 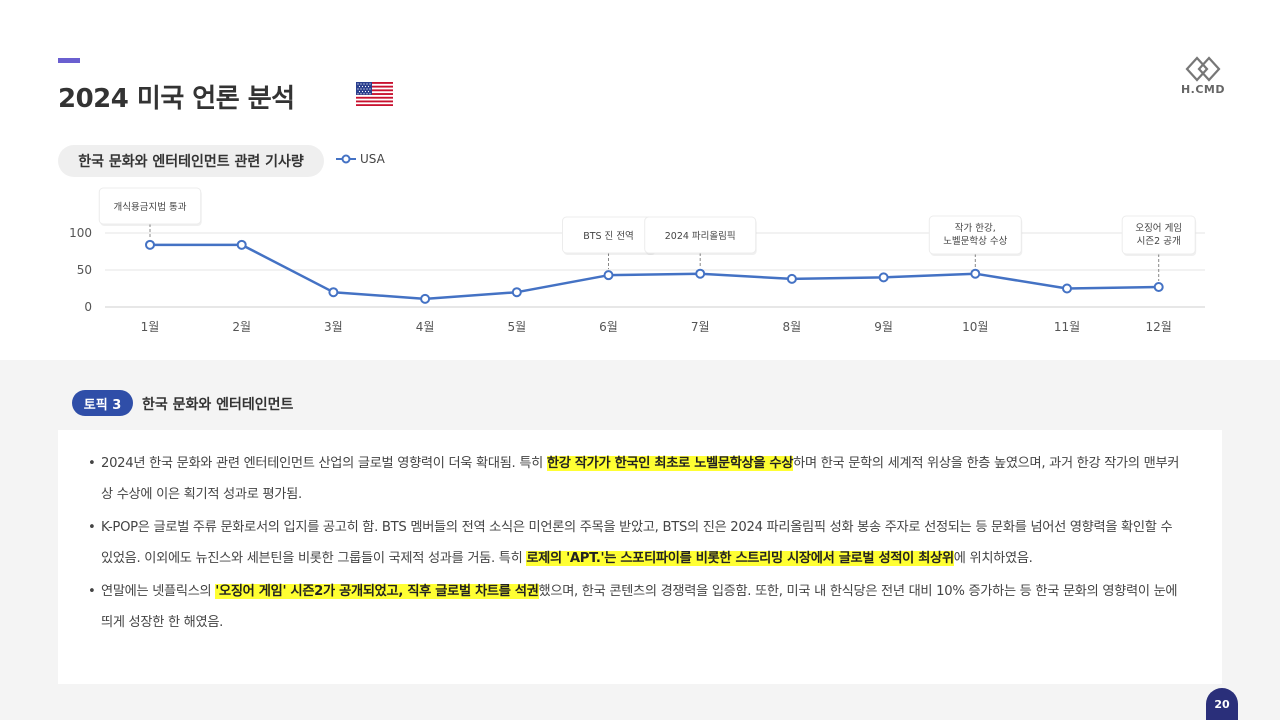 What do you see at coordinates (608, 327) in the screenshot?
I see `x-tick-label: 6월` at bounding box center [608, 327].